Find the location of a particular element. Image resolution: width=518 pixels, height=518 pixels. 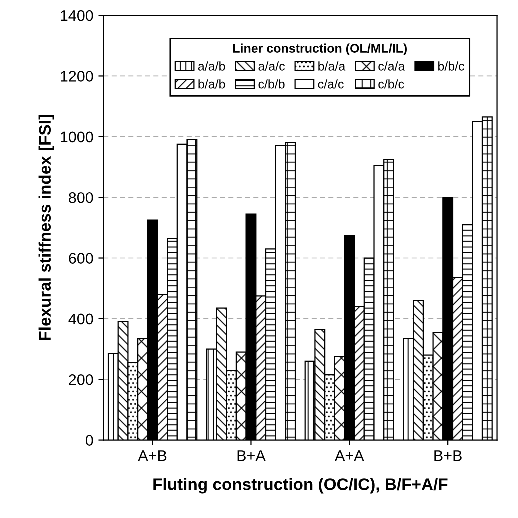

x-axis-title: Fluting construction (OC/IC), B/F+A/F is located at coordinates (301, 486).